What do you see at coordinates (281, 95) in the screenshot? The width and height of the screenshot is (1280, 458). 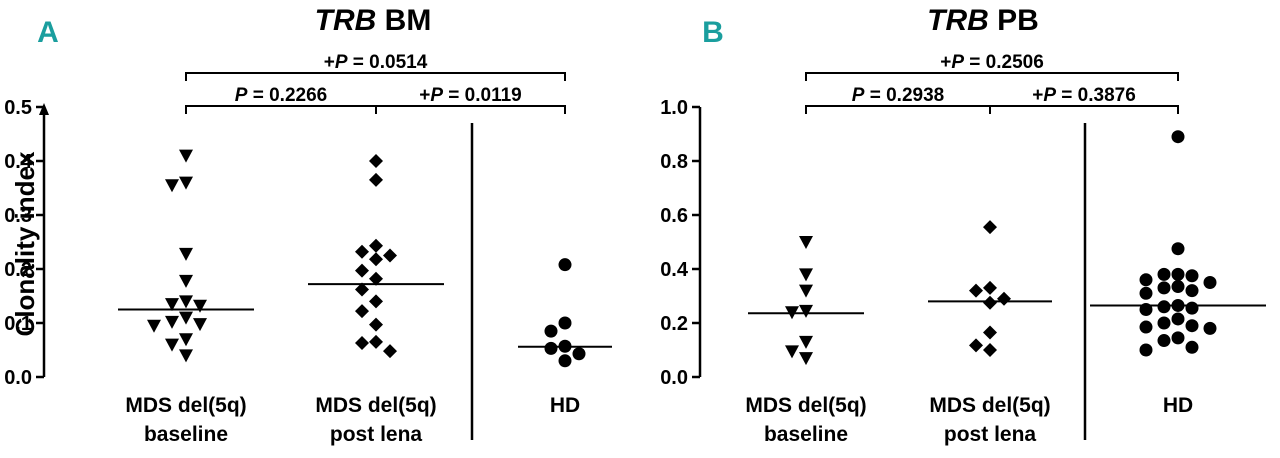 I see `p-value-label: P = 0.2266` at bounding box center [281, 95].